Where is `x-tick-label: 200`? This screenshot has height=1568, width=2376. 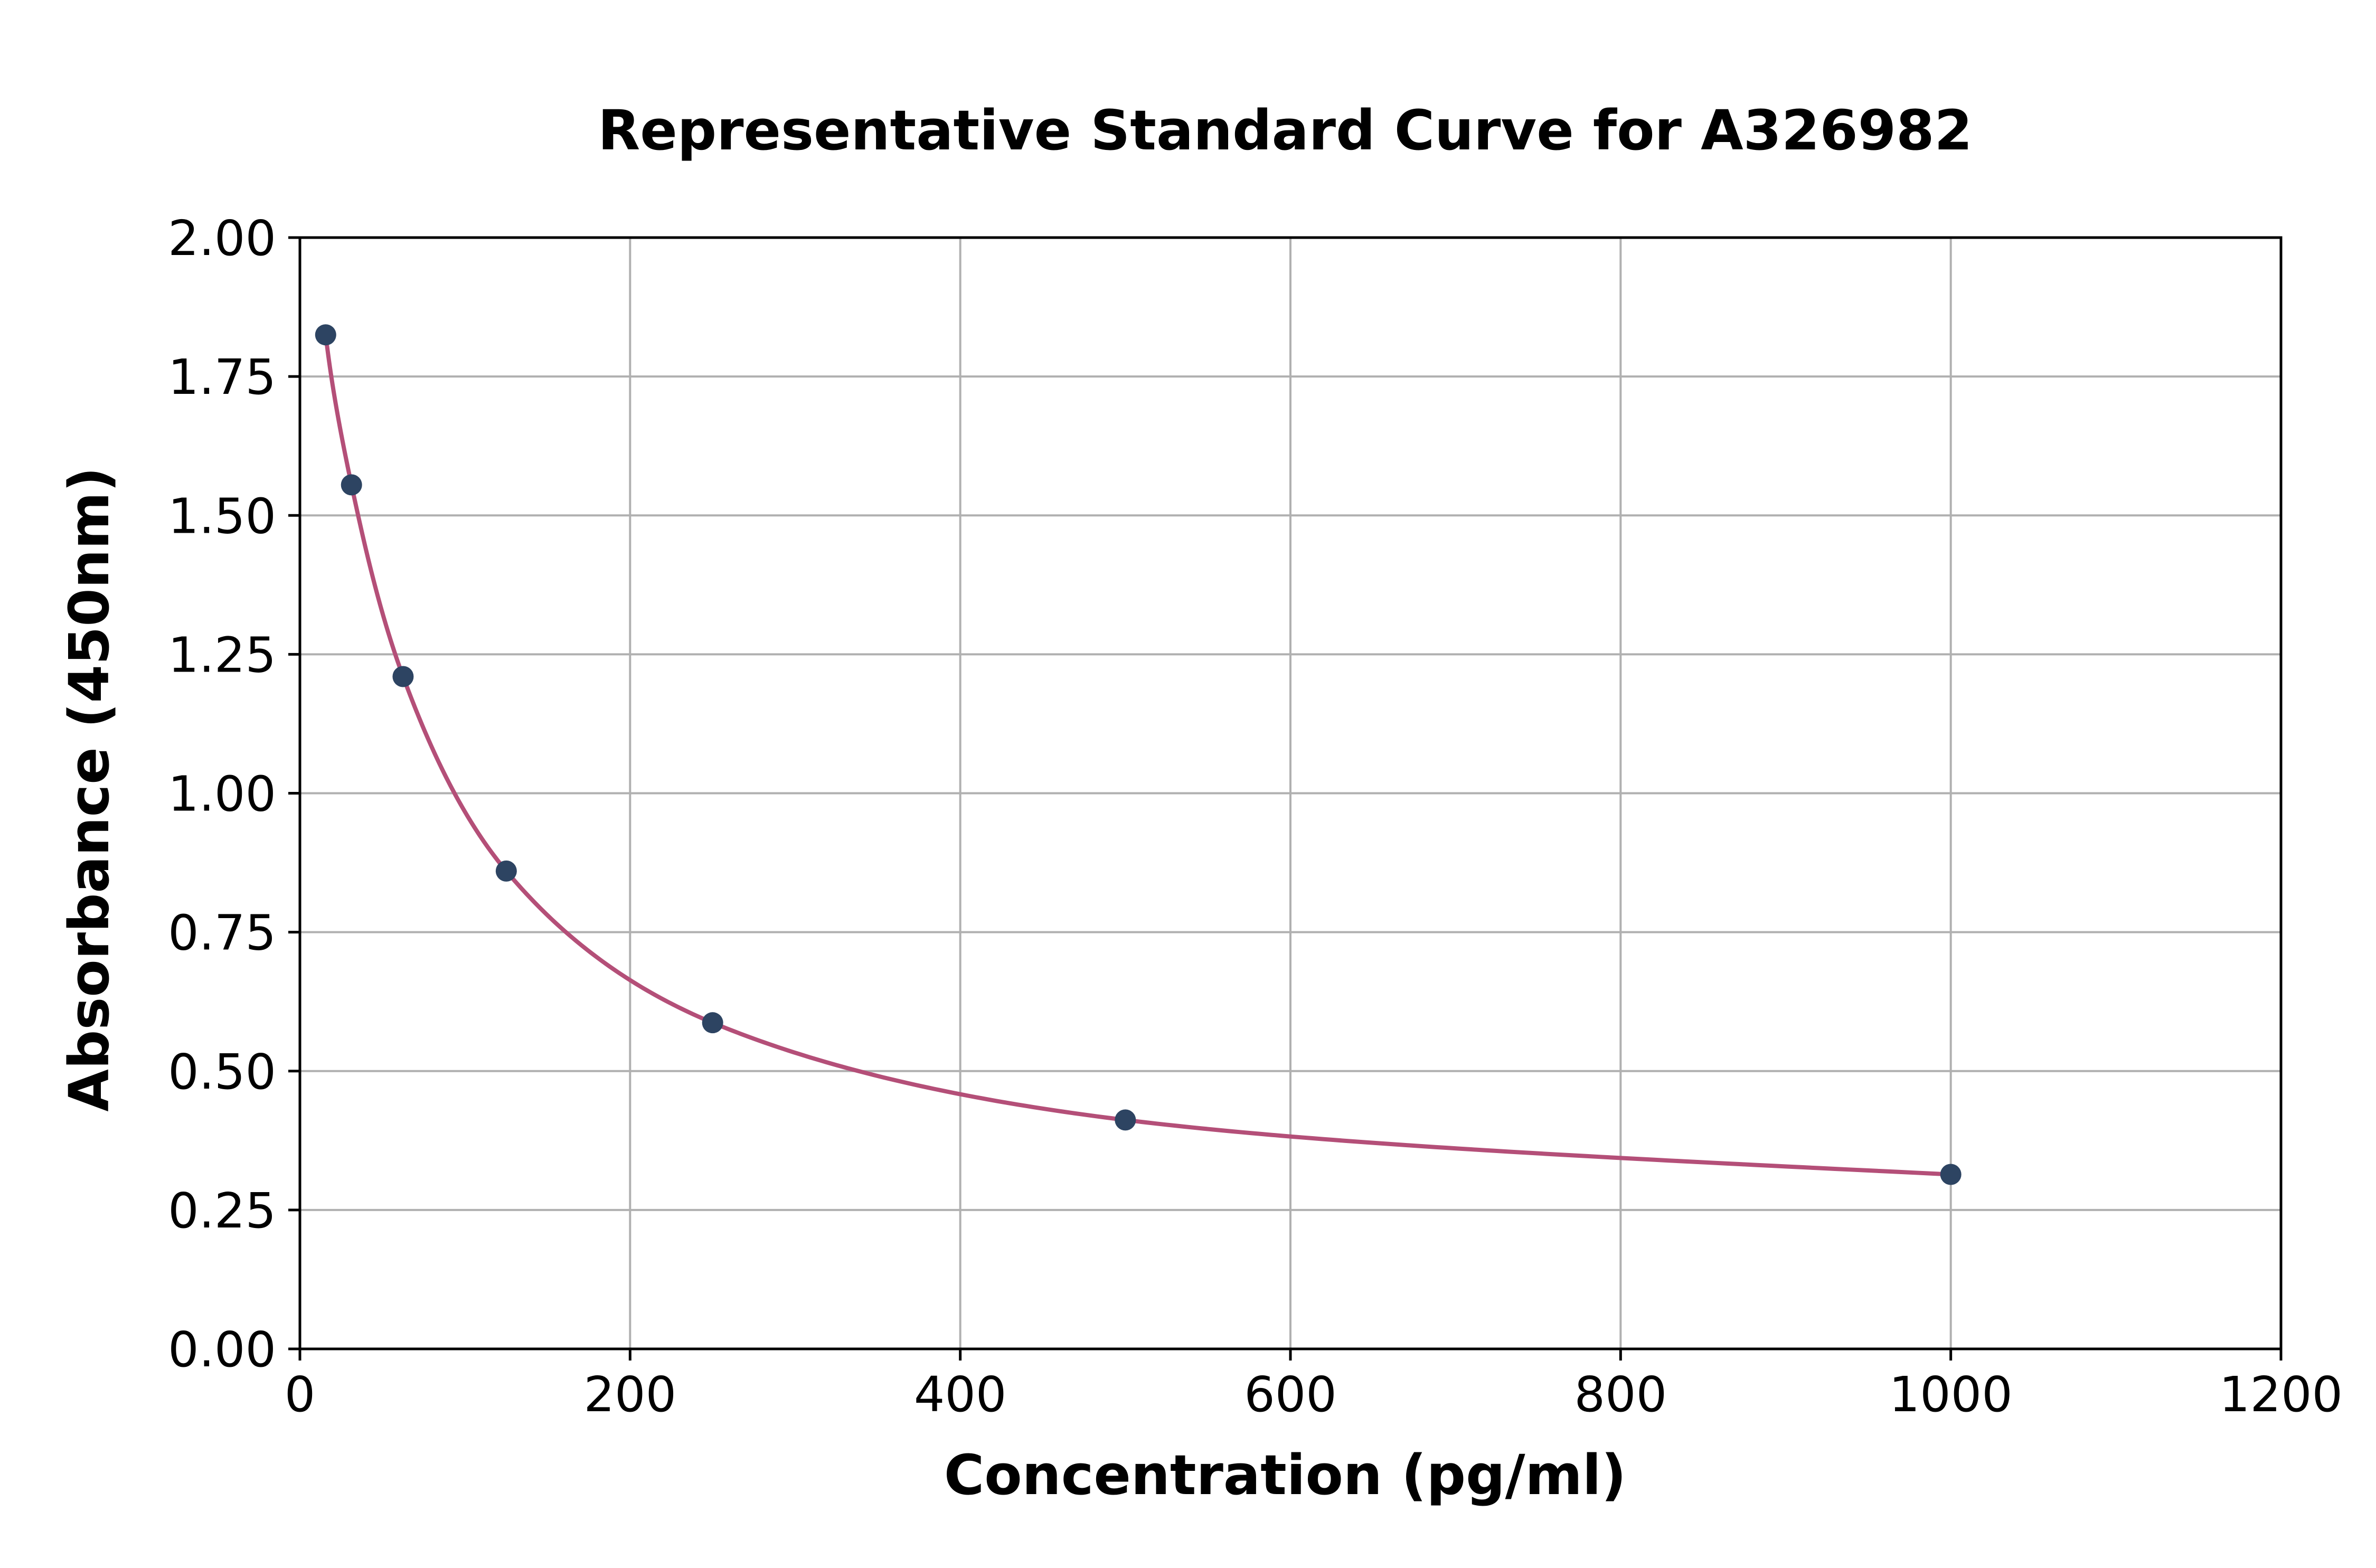 x-tick-label: 200 is located at coordinates (631, 1394).